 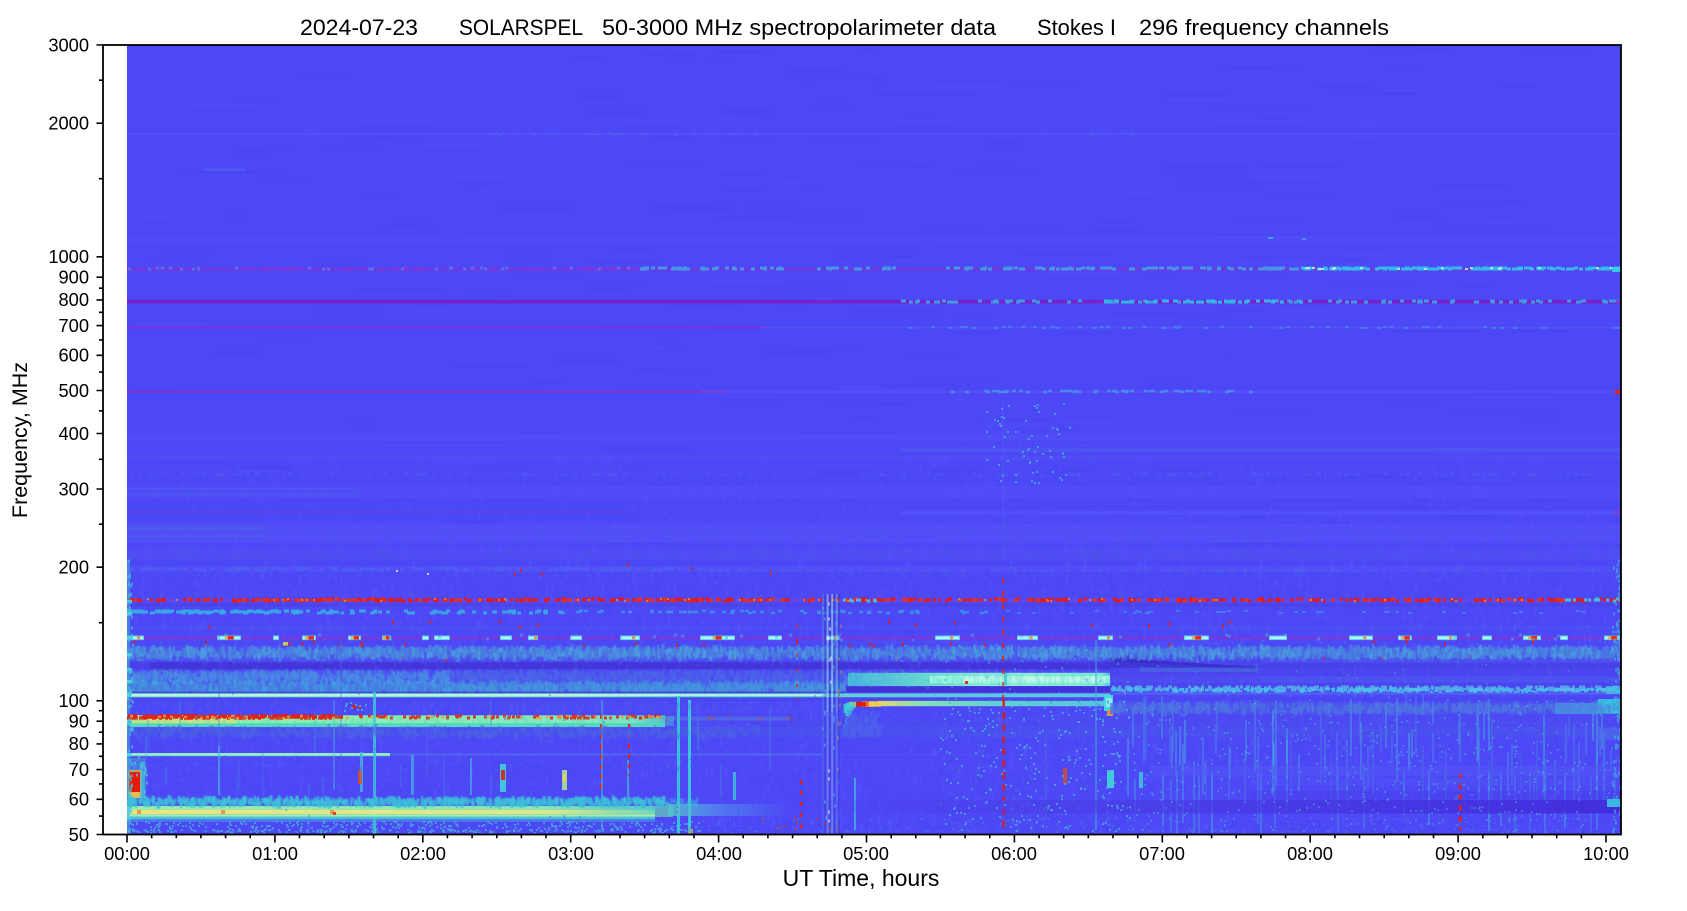 What do you see at coordinates (73, 567) in the screenshot?
I see `svg-text: 200` at bounding box center [73, 567].